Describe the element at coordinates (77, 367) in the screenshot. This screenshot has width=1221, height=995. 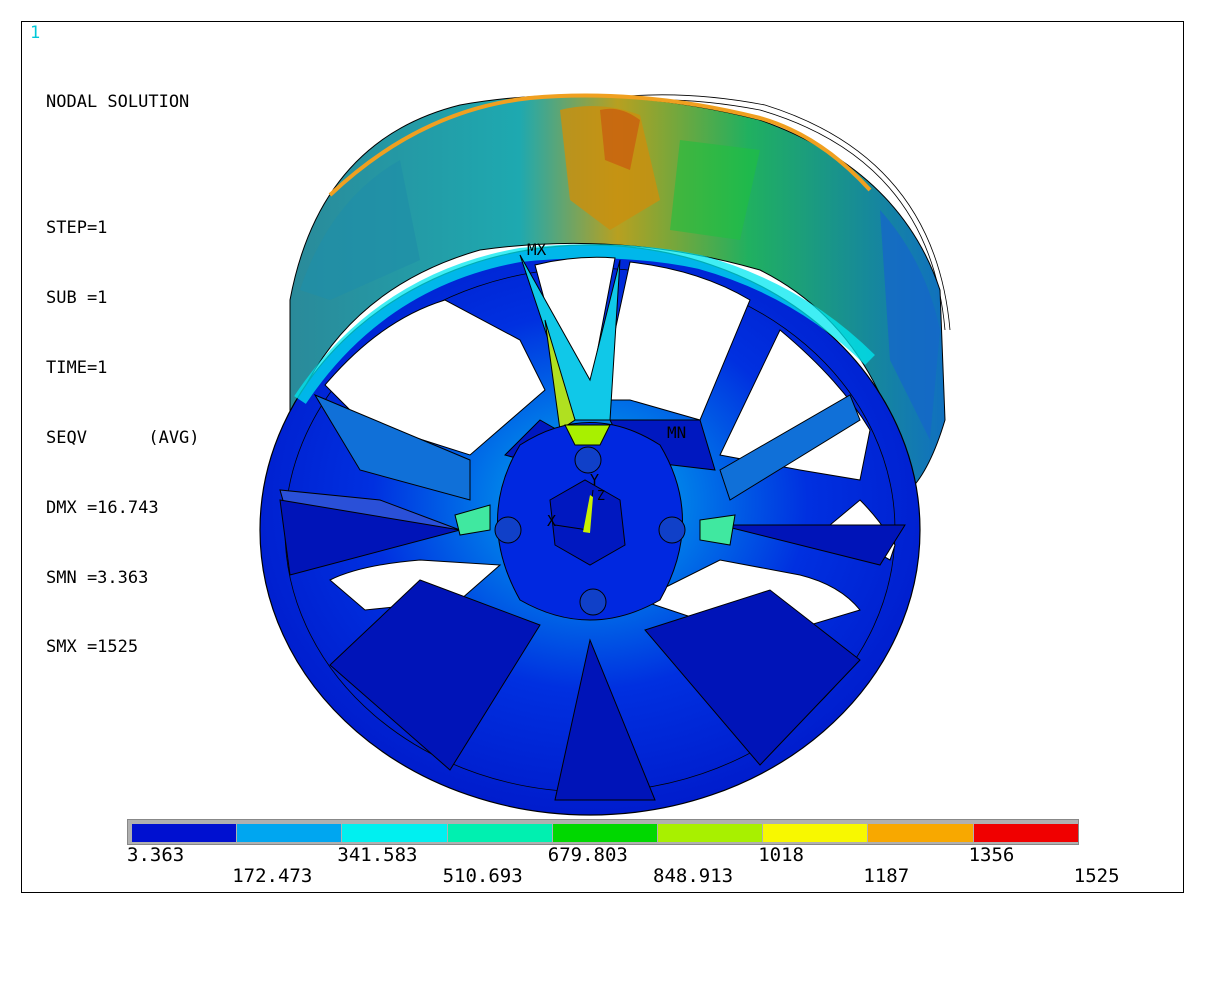
I see `info-time: TIME=1` at that location.